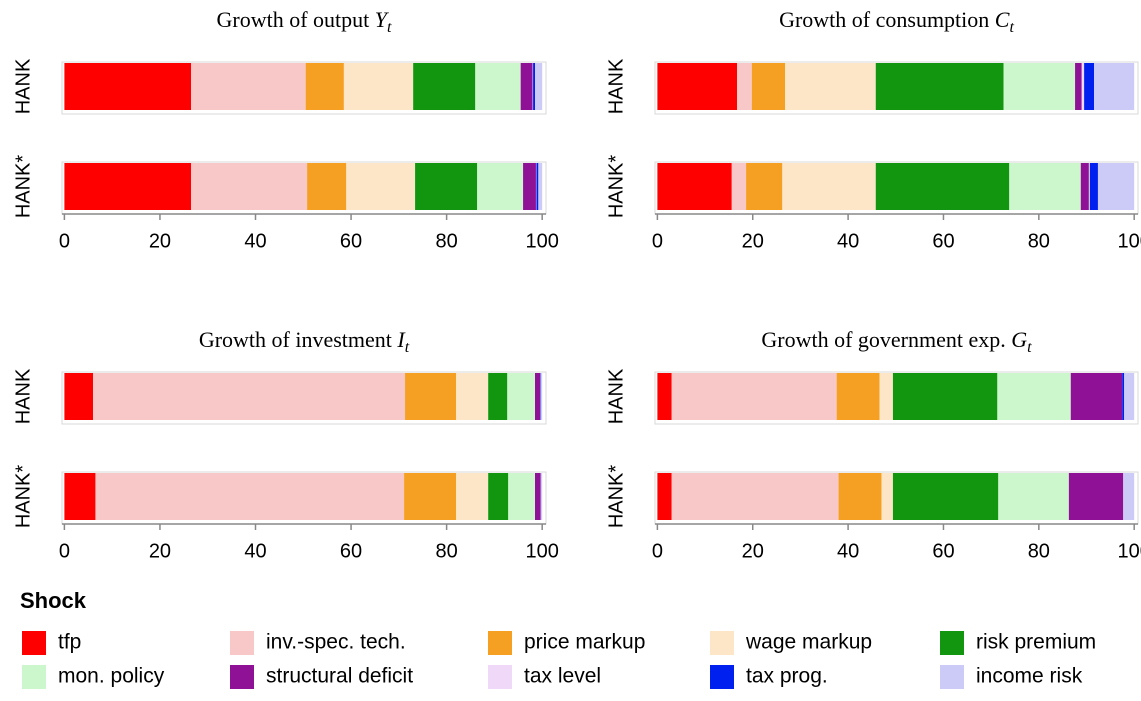 This screenshot has height=701, width=1141. I want to click on panel-title: Growth of investment It, so click(304, 341).